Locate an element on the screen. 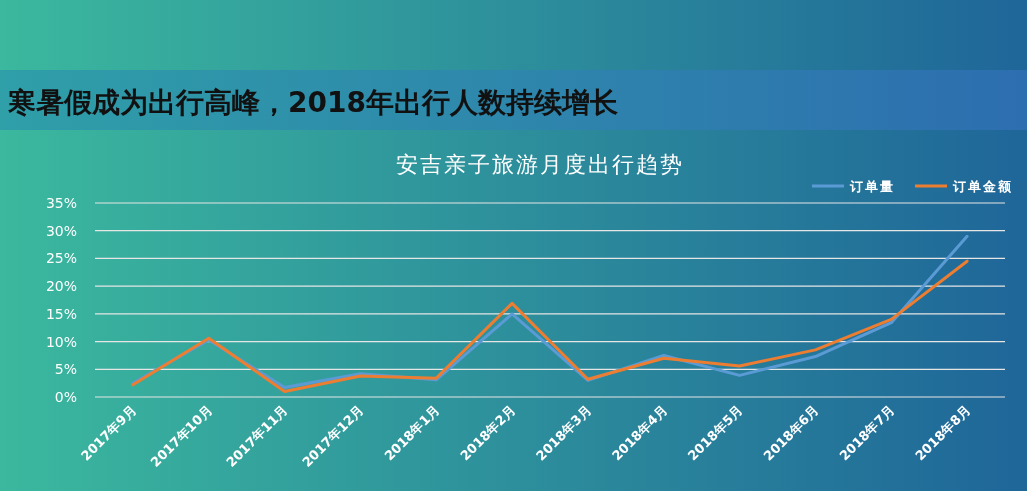 The width and height of the screenshot is (1027, 491). legend-label: 订单金额 is located at coordinates (982, 186).